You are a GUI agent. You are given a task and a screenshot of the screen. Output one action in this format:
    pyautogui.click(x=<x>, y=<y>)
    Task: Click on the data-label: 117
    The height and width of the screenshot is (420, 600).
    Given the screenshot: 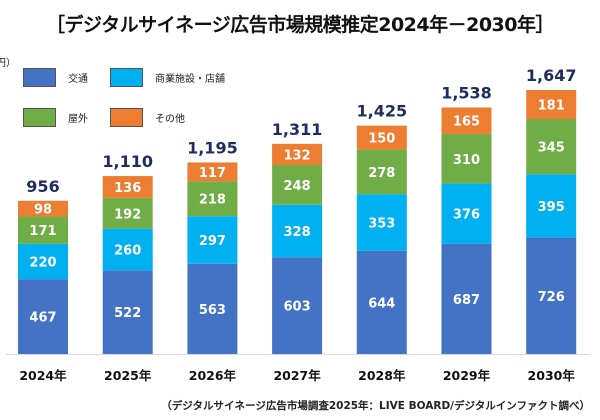 What is the action you would take?
    pyautogui.click(x=212, y=173)
    